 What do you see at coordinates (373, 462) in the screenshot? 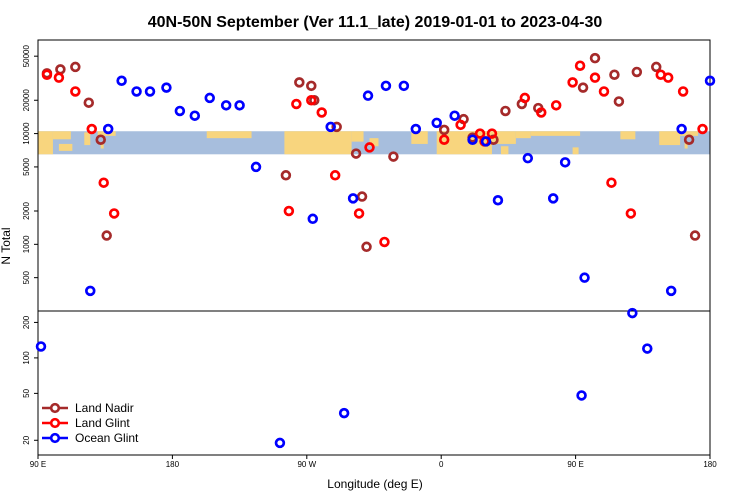
I see `x-axis: 90 E 180 90 W 0 90 E 180` at bounding box center [373, 462].